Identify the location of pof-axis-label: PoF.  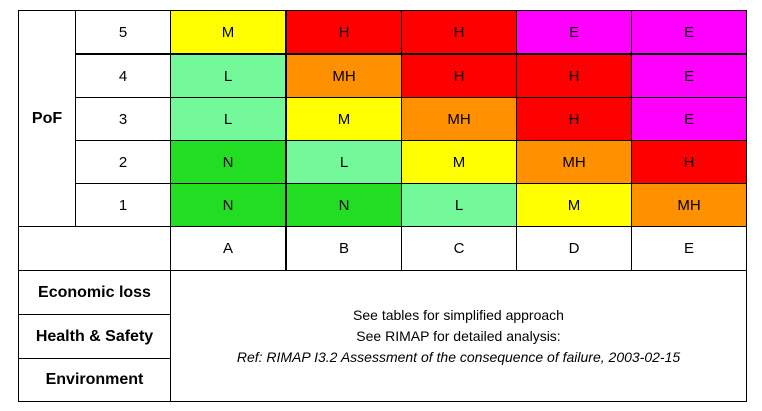
(47, 118).